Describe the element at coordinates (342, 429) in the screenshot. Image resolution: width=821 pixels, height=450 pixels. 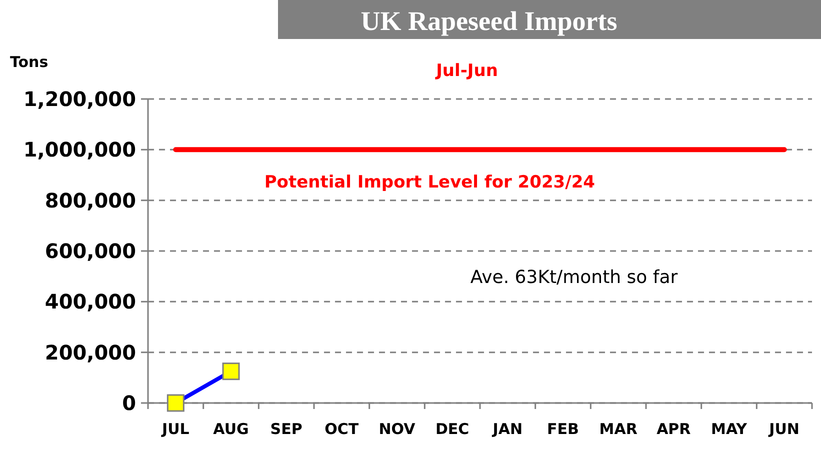
I see `x-tick-label: OCT` at that location.